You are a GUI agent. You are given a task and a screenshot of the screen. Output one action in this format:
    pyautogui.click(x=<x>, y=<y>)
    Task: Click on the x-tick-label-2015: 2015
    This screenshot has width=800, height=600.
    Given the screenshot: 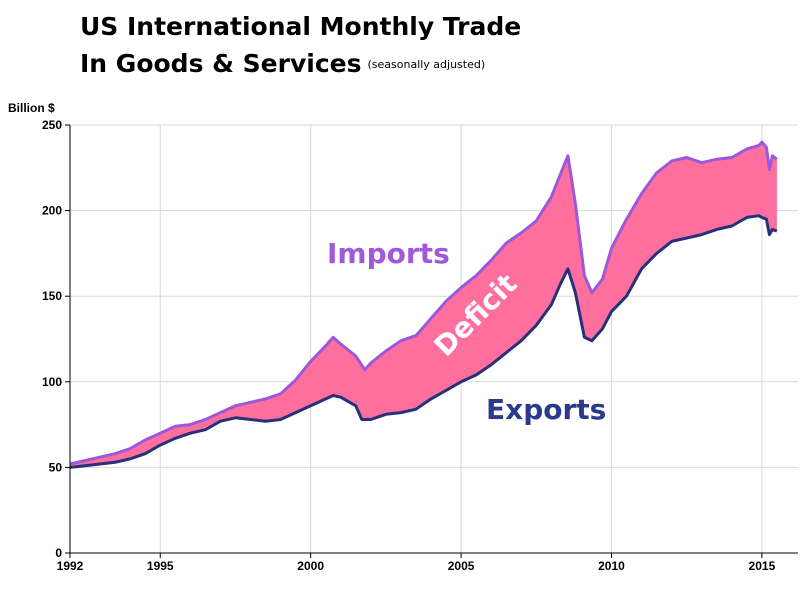 What is the action you would take?
    pyautogui.click(x=762, y=566)
    